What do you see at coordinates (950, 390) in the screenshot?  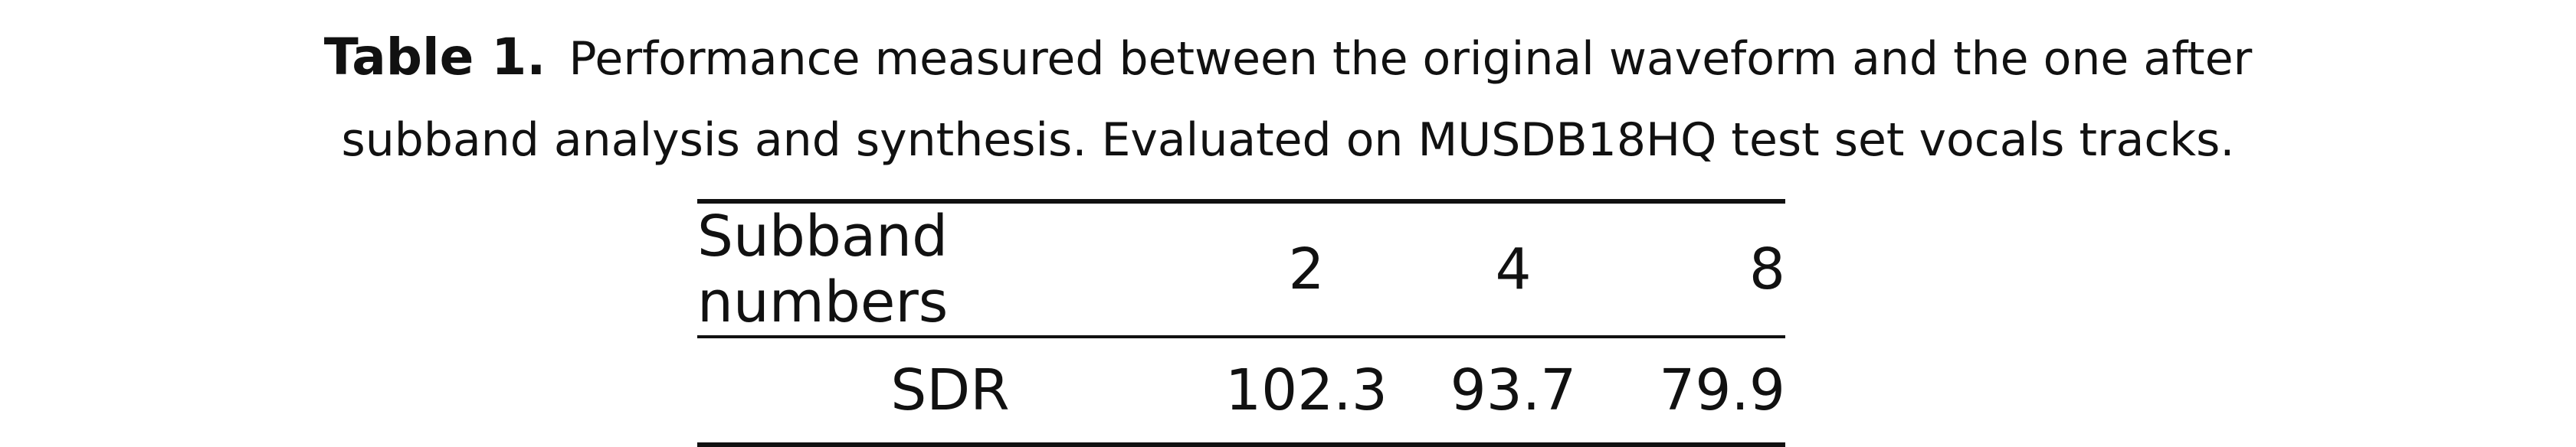 I see `row-label-sdr: SDR` at bounding box center [950, 390].